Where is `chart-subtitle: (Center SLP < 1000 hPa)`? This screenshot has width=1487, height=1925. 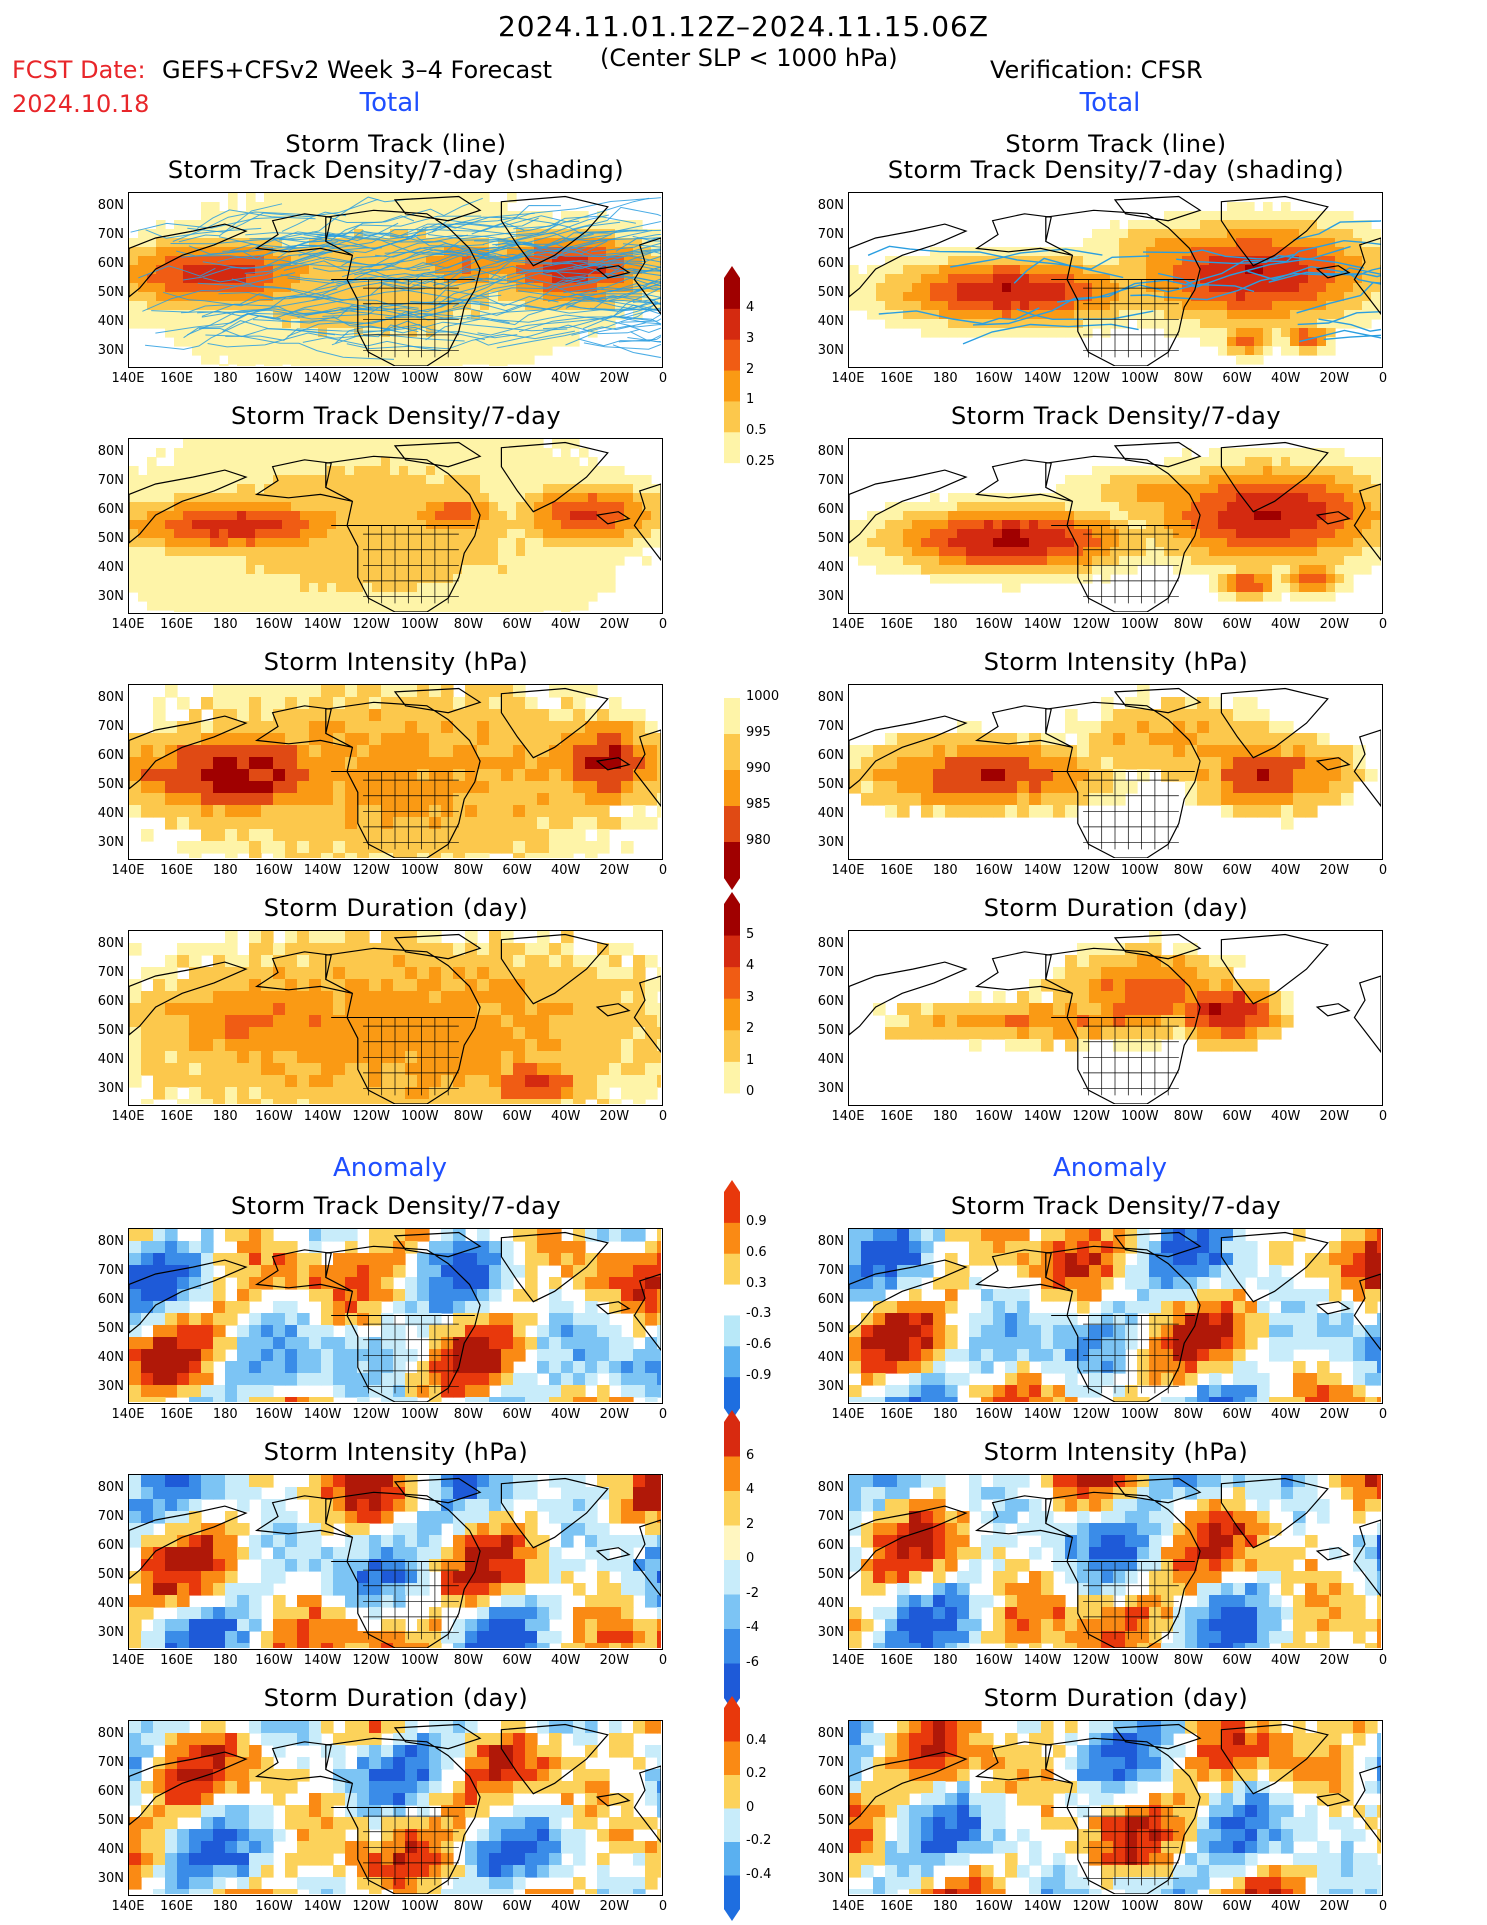
chart-subtitle: (Center SLP < 1000 hPa) is located at coordinates (749, 58).